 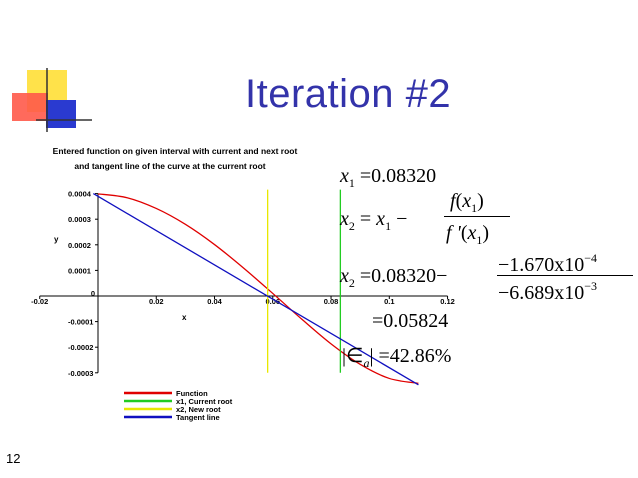 What do you see at coordinates (548, 291) in the screenshot?
I see `value-denominator: −6.689x10⁻³` at bounding box center [548, 291].